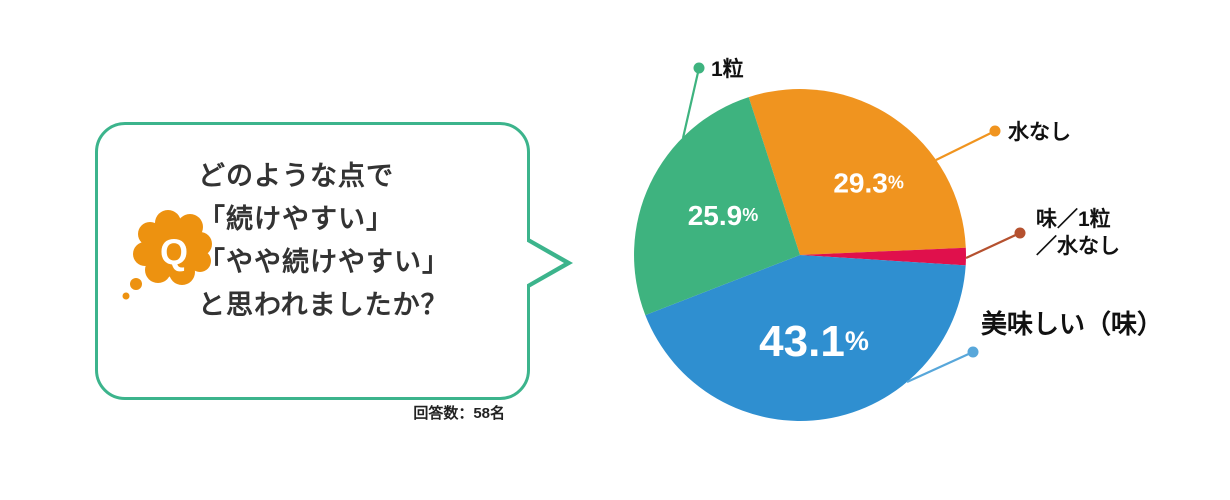 The width and height of the screenshot is (1230, 500). Describe the element at coordinates (323, 305) in the screenshot. I see `question-line-4: と思われましたか？` at that location.